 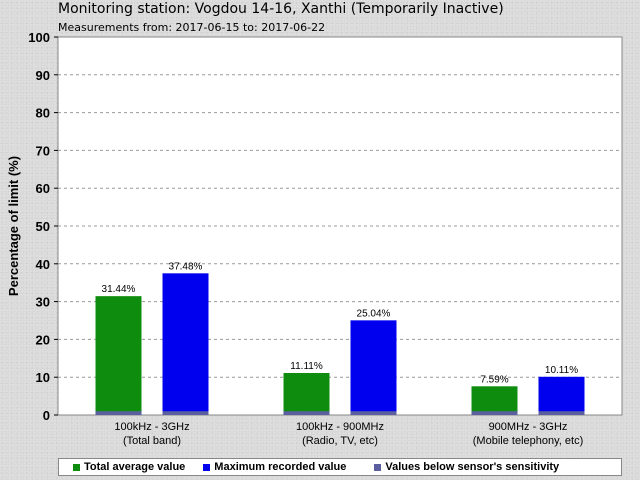 What do you see at coordinates (43, 150) in the screenshot?
I see `y-tick-label: 70` at bounding box center [43, 150].